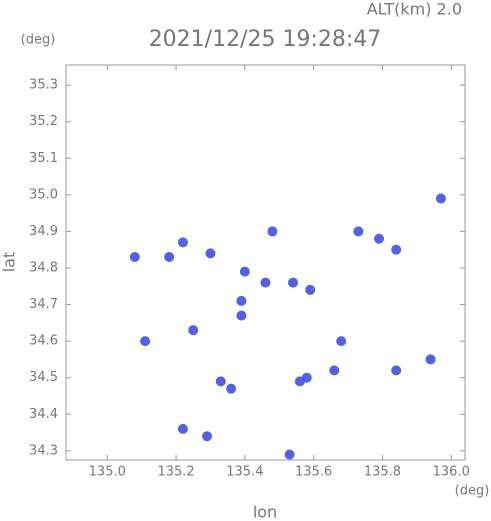  Describe the element at coordinates (451, 472) in the screenshot. I see `x-tick-label: 136.0` at that location.